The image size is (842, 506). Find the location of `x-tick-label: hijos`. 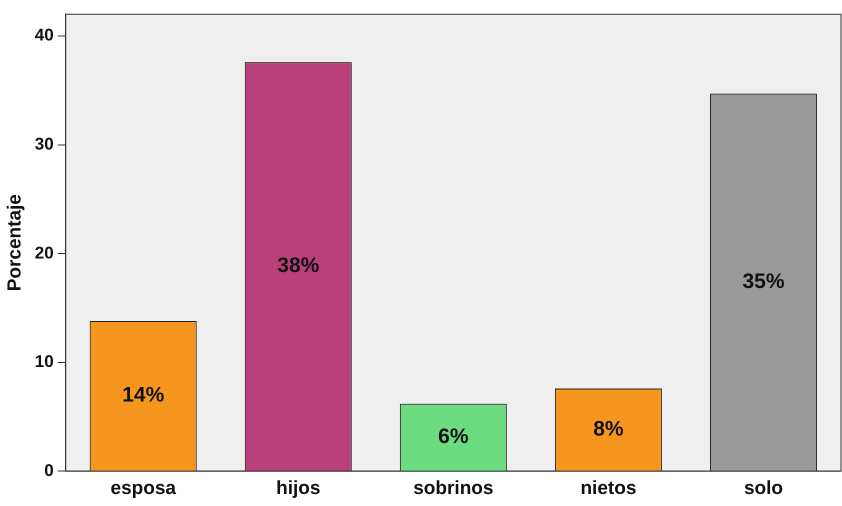

x-tick-label: hijos is located at coordinates (298, 488).